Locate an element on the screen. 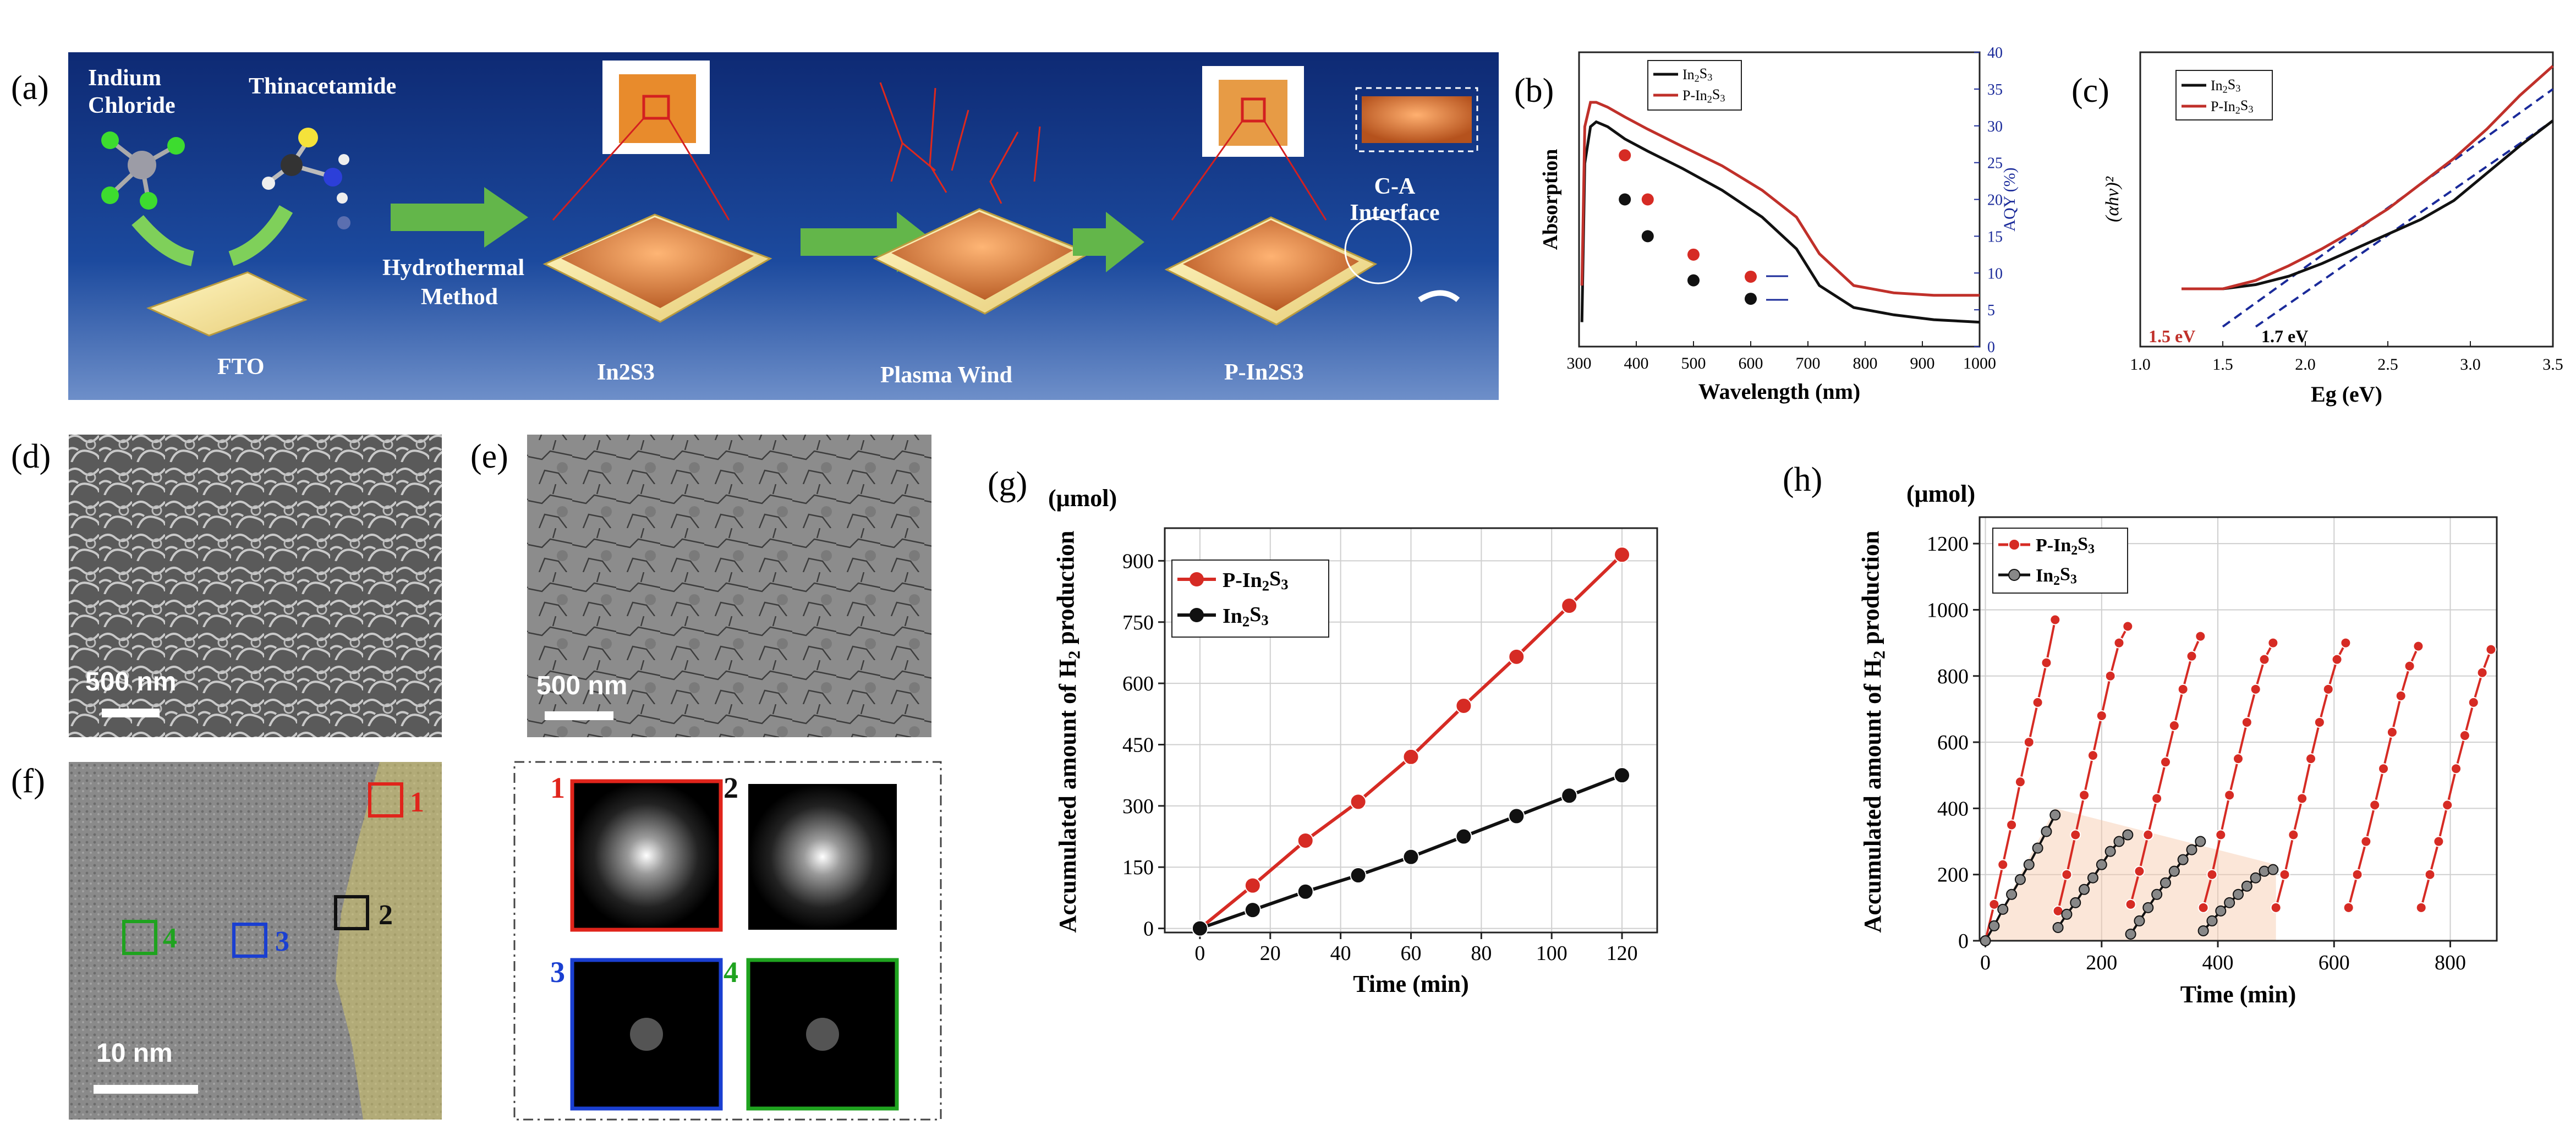 This screenshot has height=1141, width=2576. chart-c-legend-entry: In2​S3​ is located at coordinates (2225, 85).